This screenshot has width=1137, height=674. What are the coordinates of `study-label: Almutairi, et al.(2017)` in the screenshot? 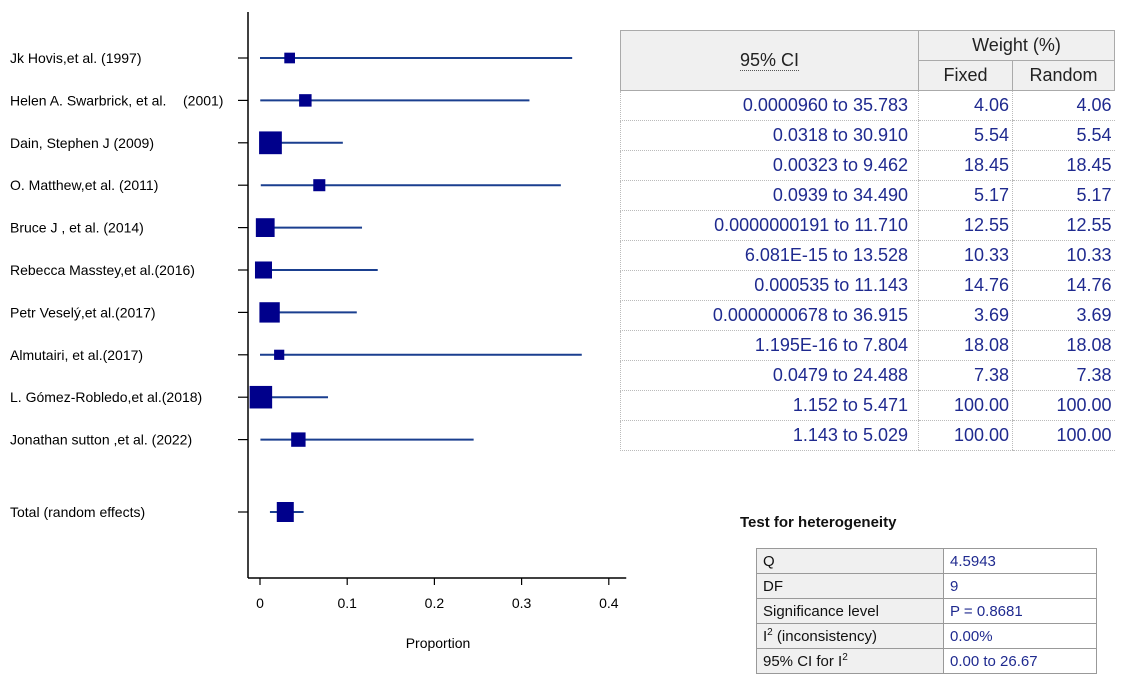 It's located at (76, 355).